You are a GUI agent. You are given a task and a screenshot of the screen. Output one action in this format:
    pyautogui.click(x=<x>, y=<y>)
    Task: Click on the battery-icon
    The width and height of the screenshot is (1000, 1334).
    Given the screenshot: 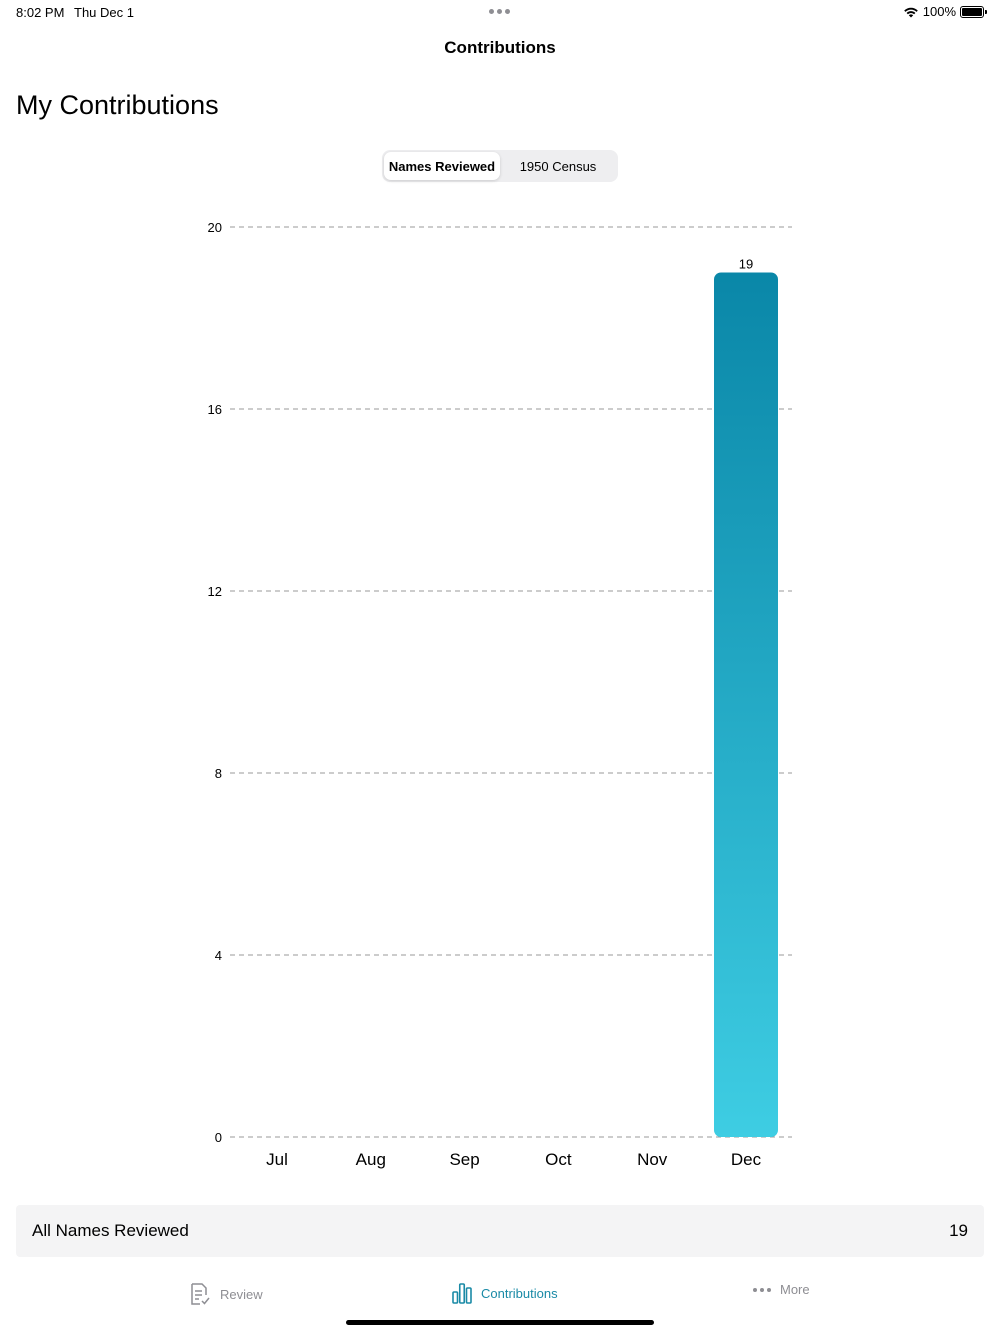 What is the action you would take?
    pyautogui.click(x=973, y=11)
    